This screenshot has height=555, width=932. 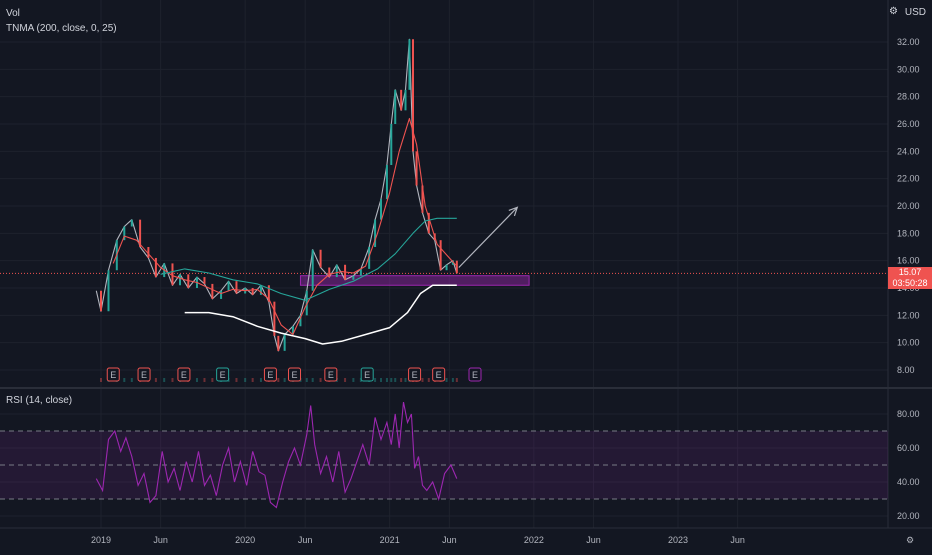 I want to click on price-axis-tick: 12.00, so click(x=908, y=315).